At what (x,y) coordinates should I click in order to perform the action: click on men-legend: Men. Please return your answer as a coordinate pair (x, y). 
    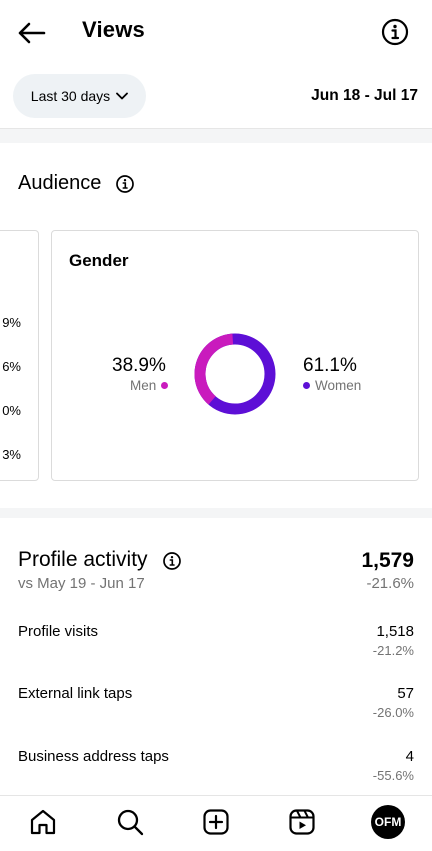
    Looking at the image, I should click on (149, 385).